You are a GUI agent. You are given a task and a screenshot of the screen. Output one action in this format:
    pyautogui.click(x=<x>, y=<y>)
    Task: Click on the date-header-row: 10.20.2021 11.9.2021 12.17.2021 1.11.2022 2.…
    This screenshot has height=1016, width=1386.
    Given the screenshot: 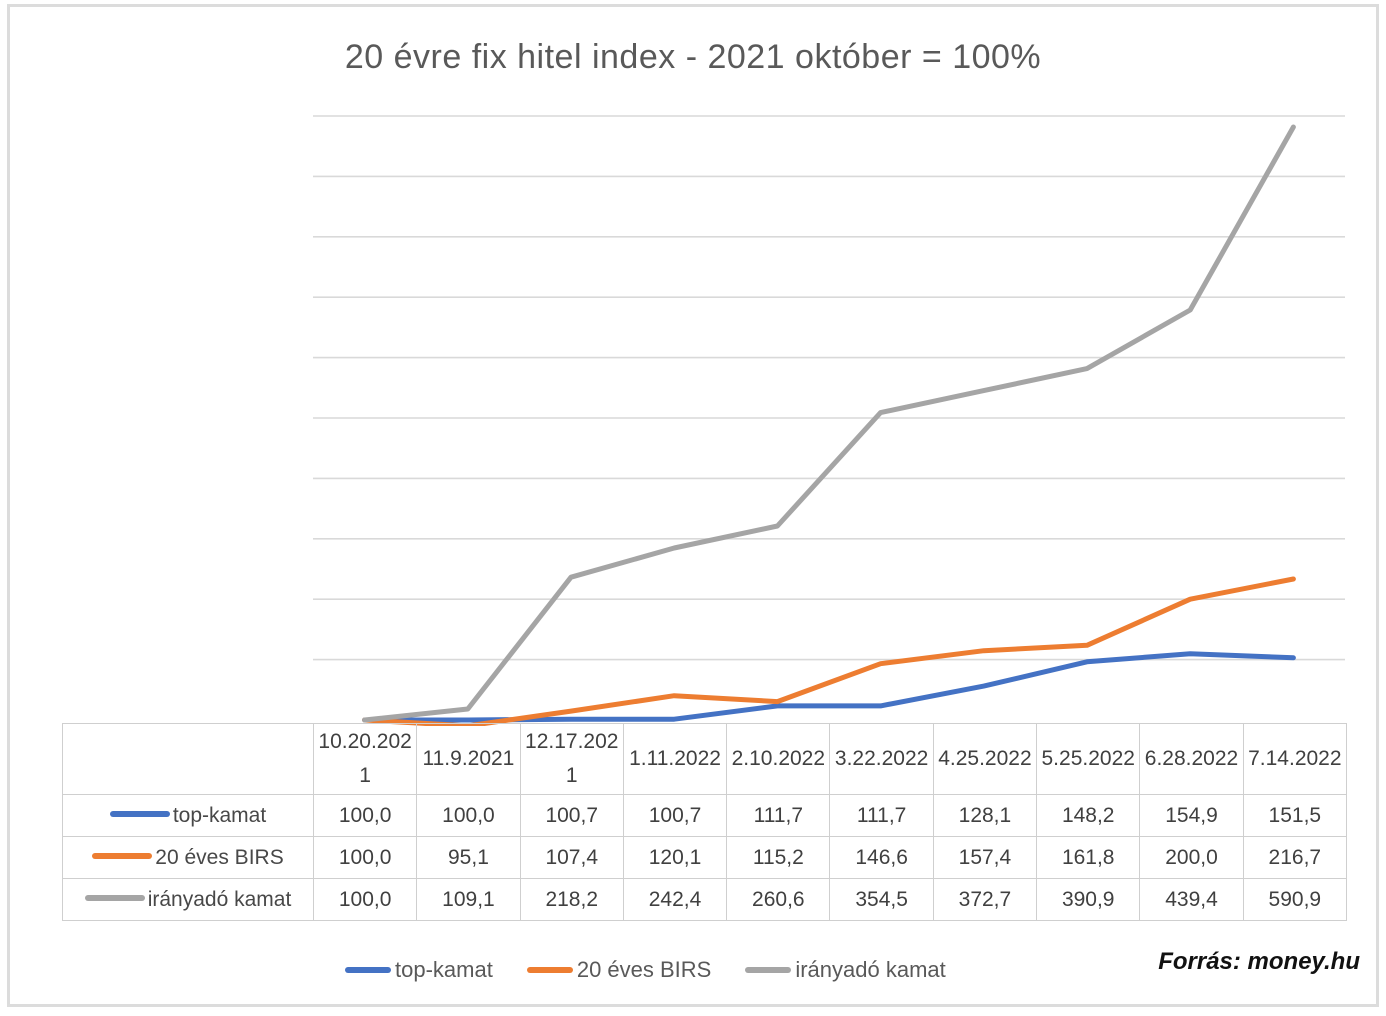 What is the action you would take?
    pyautogui.click(x=705, y=759)
    